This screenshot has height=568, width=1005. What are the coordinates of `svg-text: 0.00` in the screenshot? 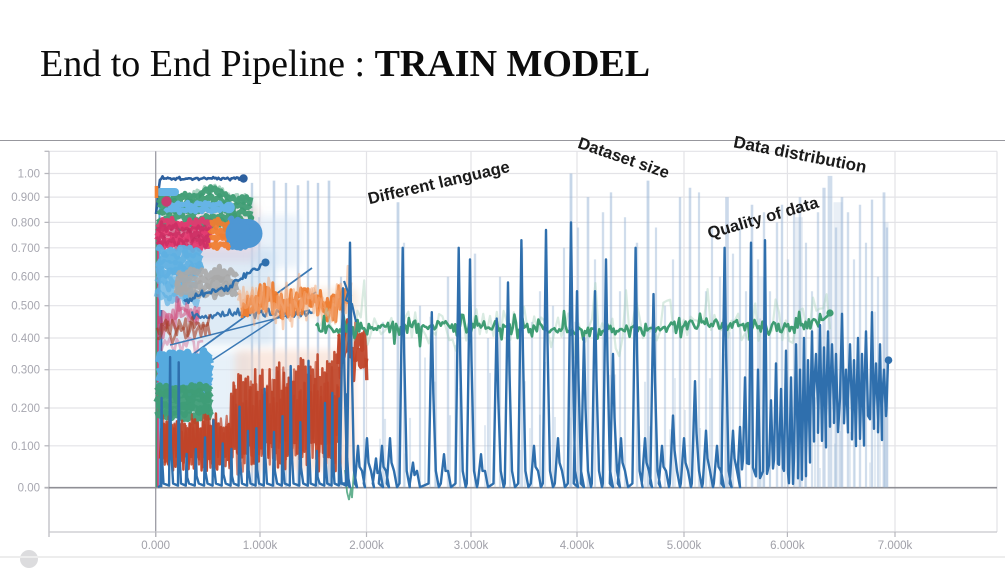 It's located at (29, 489).